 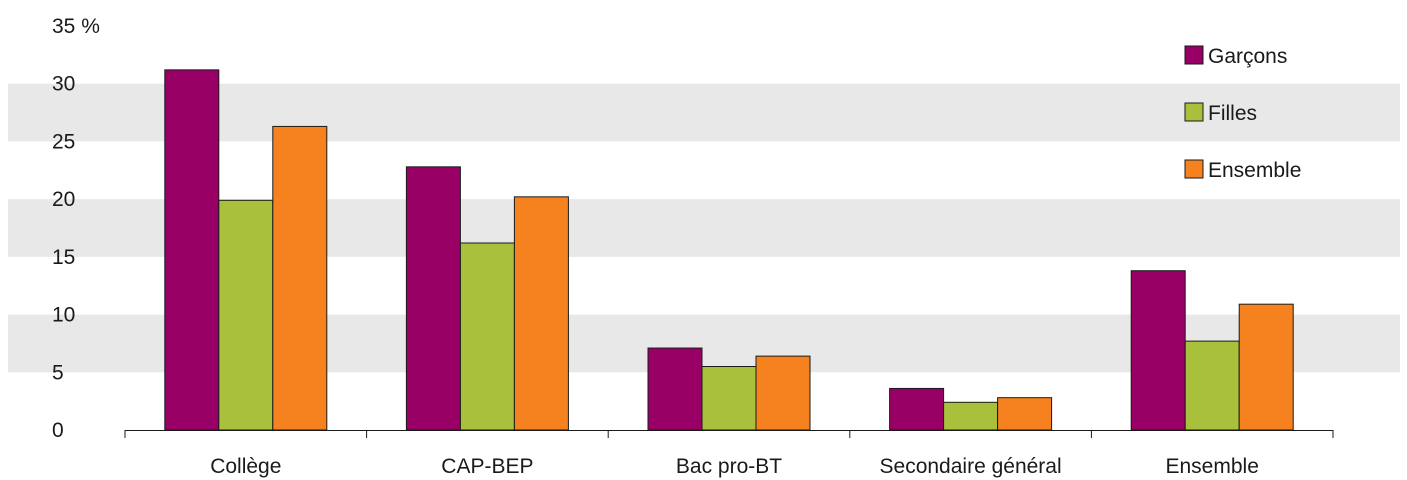 What do you see at coordinates (58, 430) in the screenshot?
I see `y-tick-label: 0` at bounding box center [58, 430].